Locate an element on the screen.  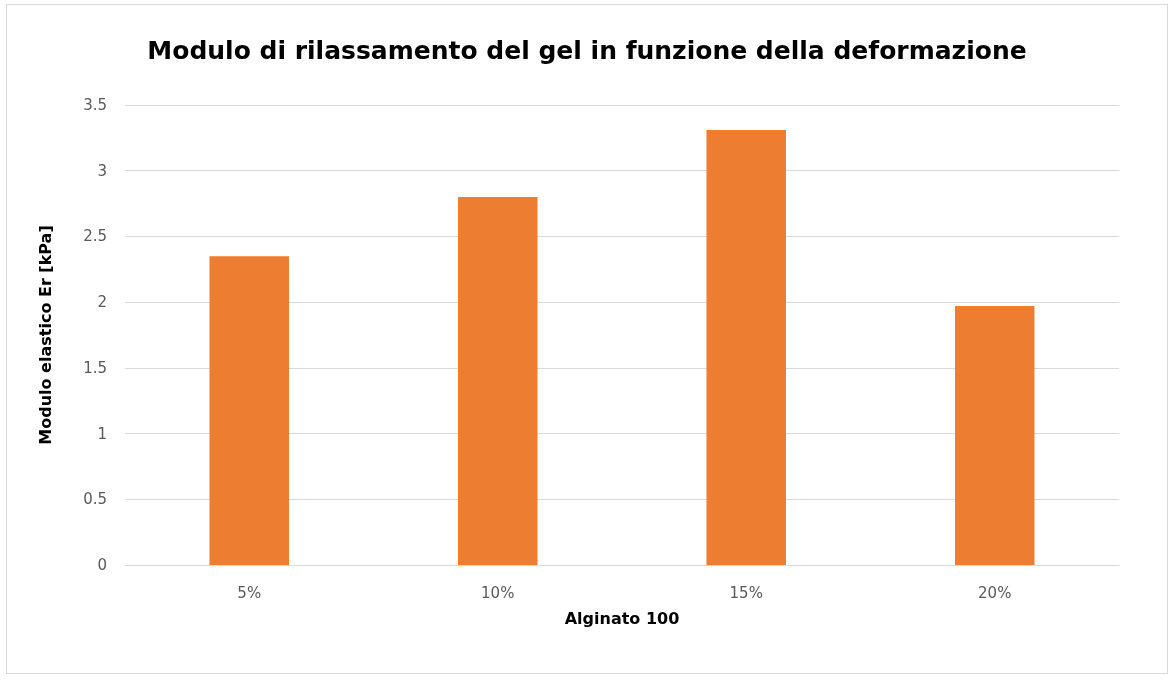
x-tick-label: 10% is located at coordinates (498, 592).